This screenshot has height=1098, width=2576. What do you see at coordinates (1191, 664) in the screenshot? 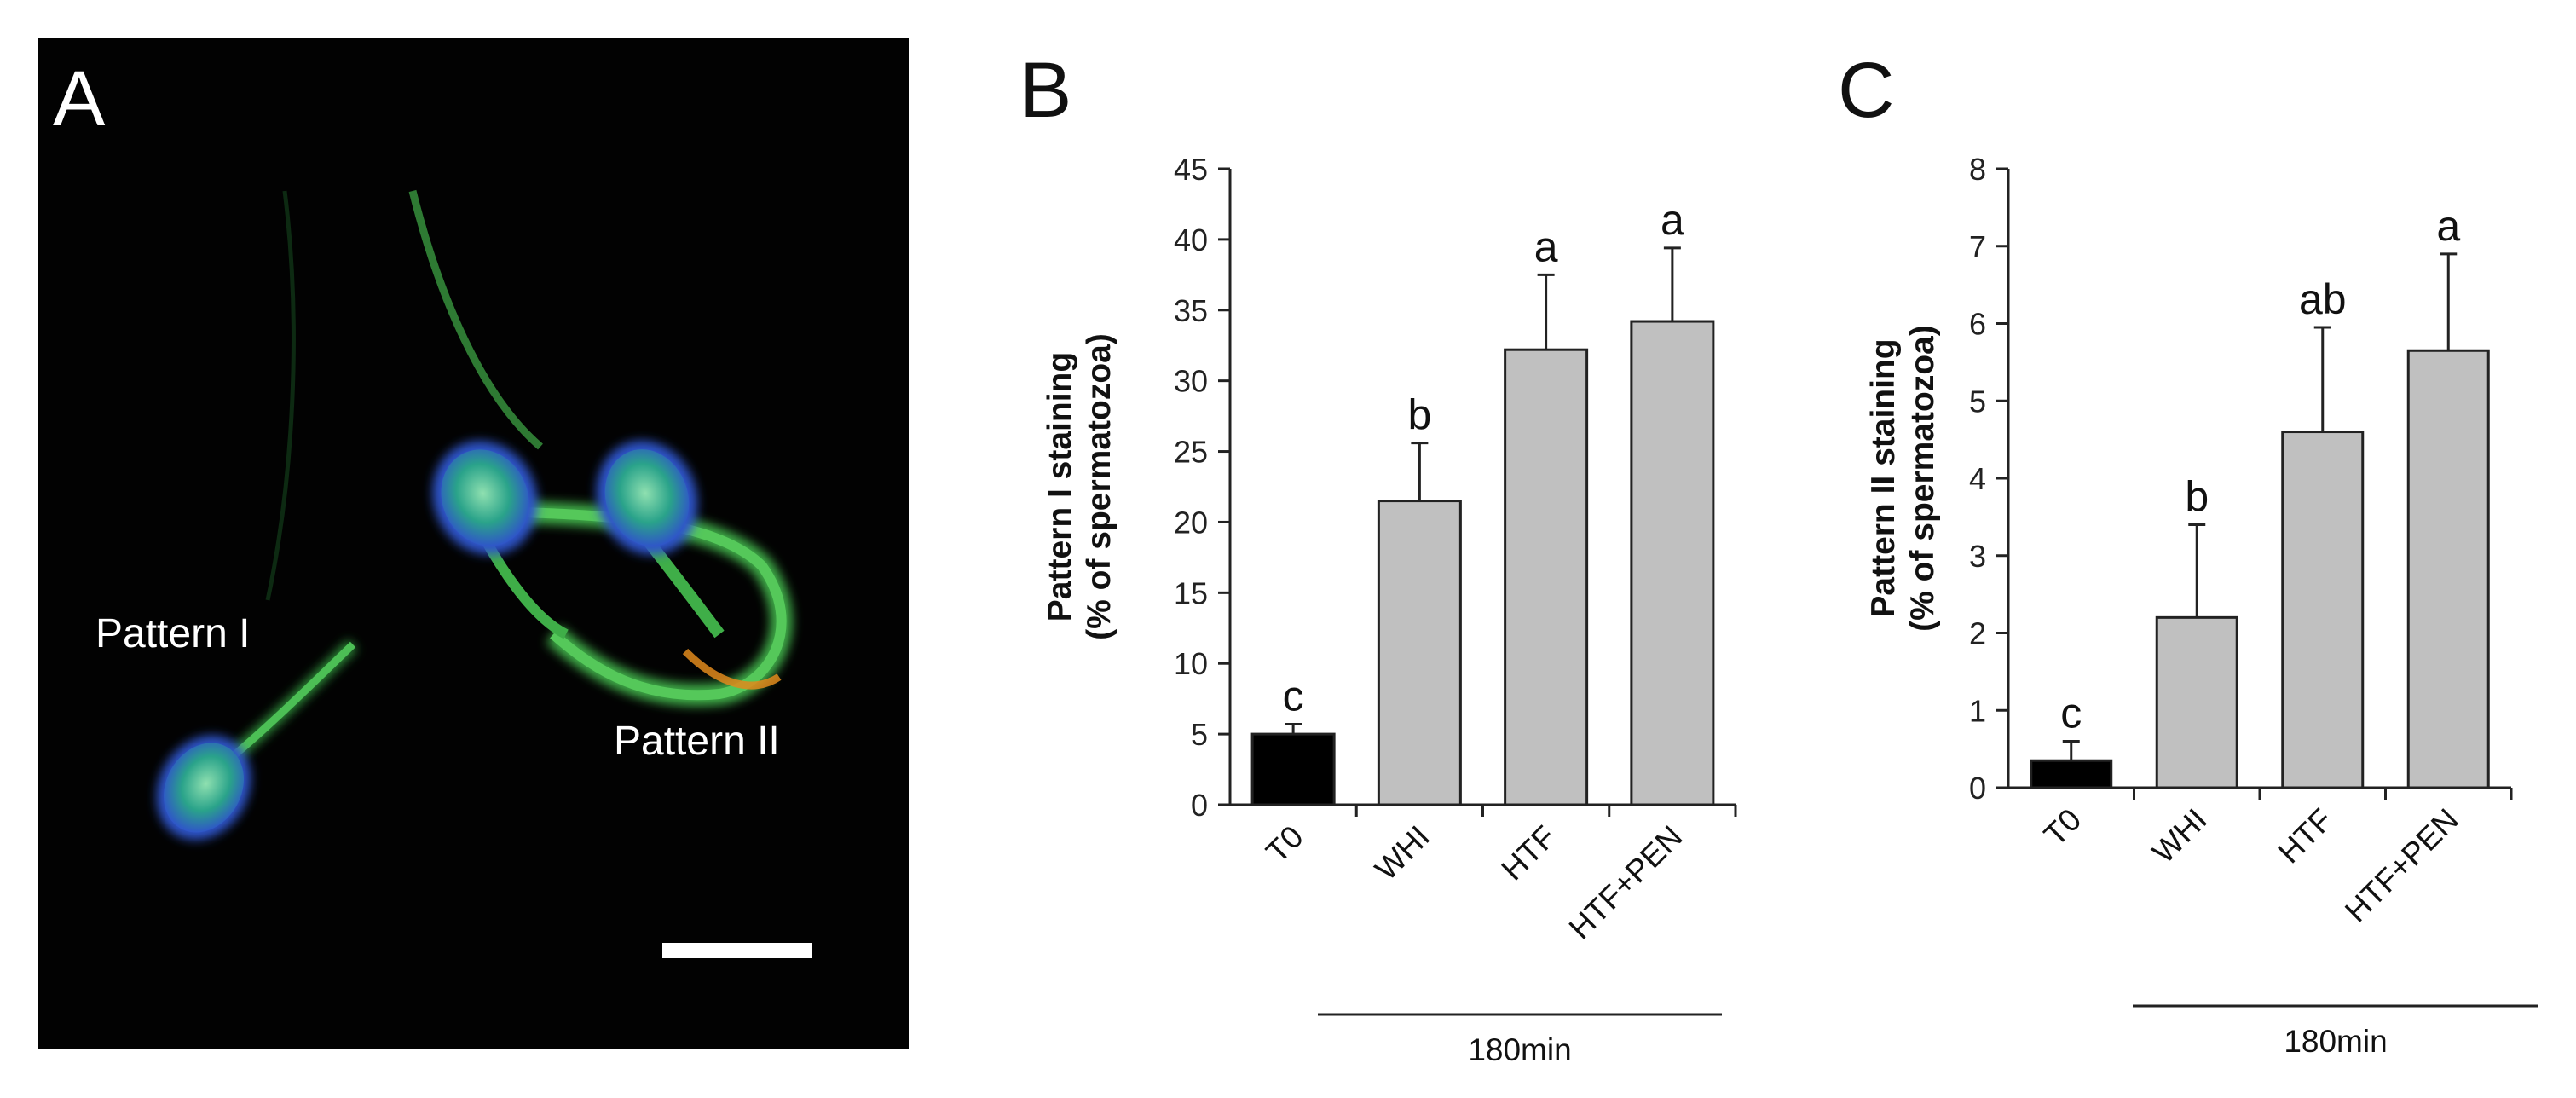
I see `y-tick-label: 10` at bounding box center [1191, 664].